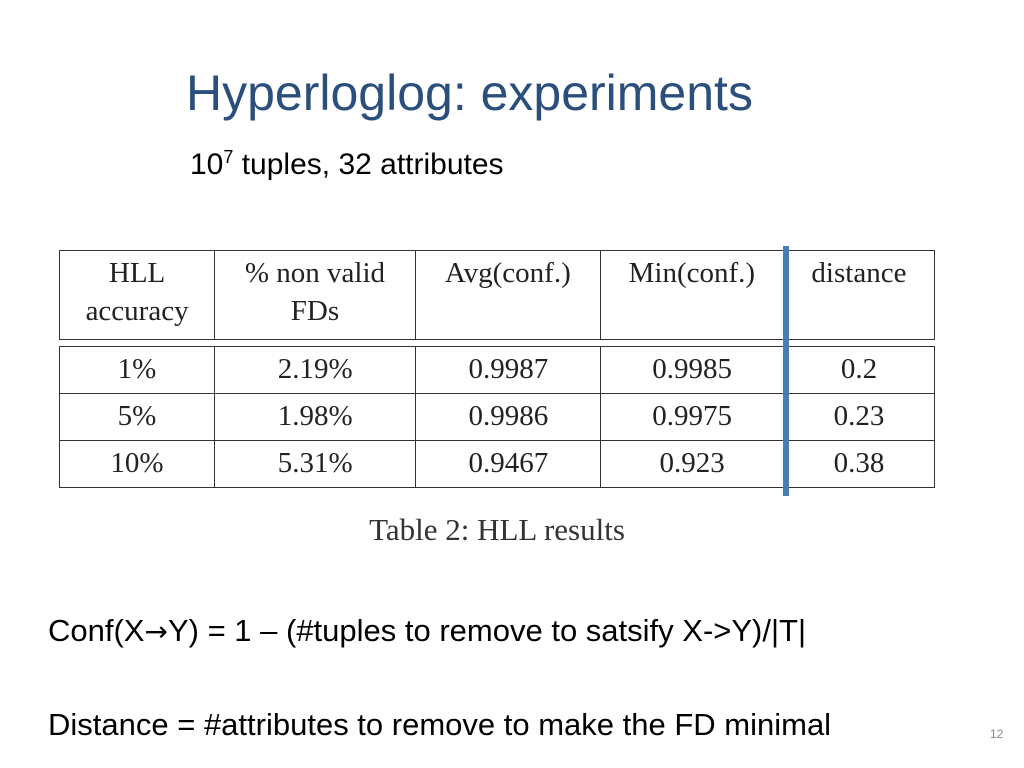  I want to click on right-arrow-icon: →, so click(156, 631).